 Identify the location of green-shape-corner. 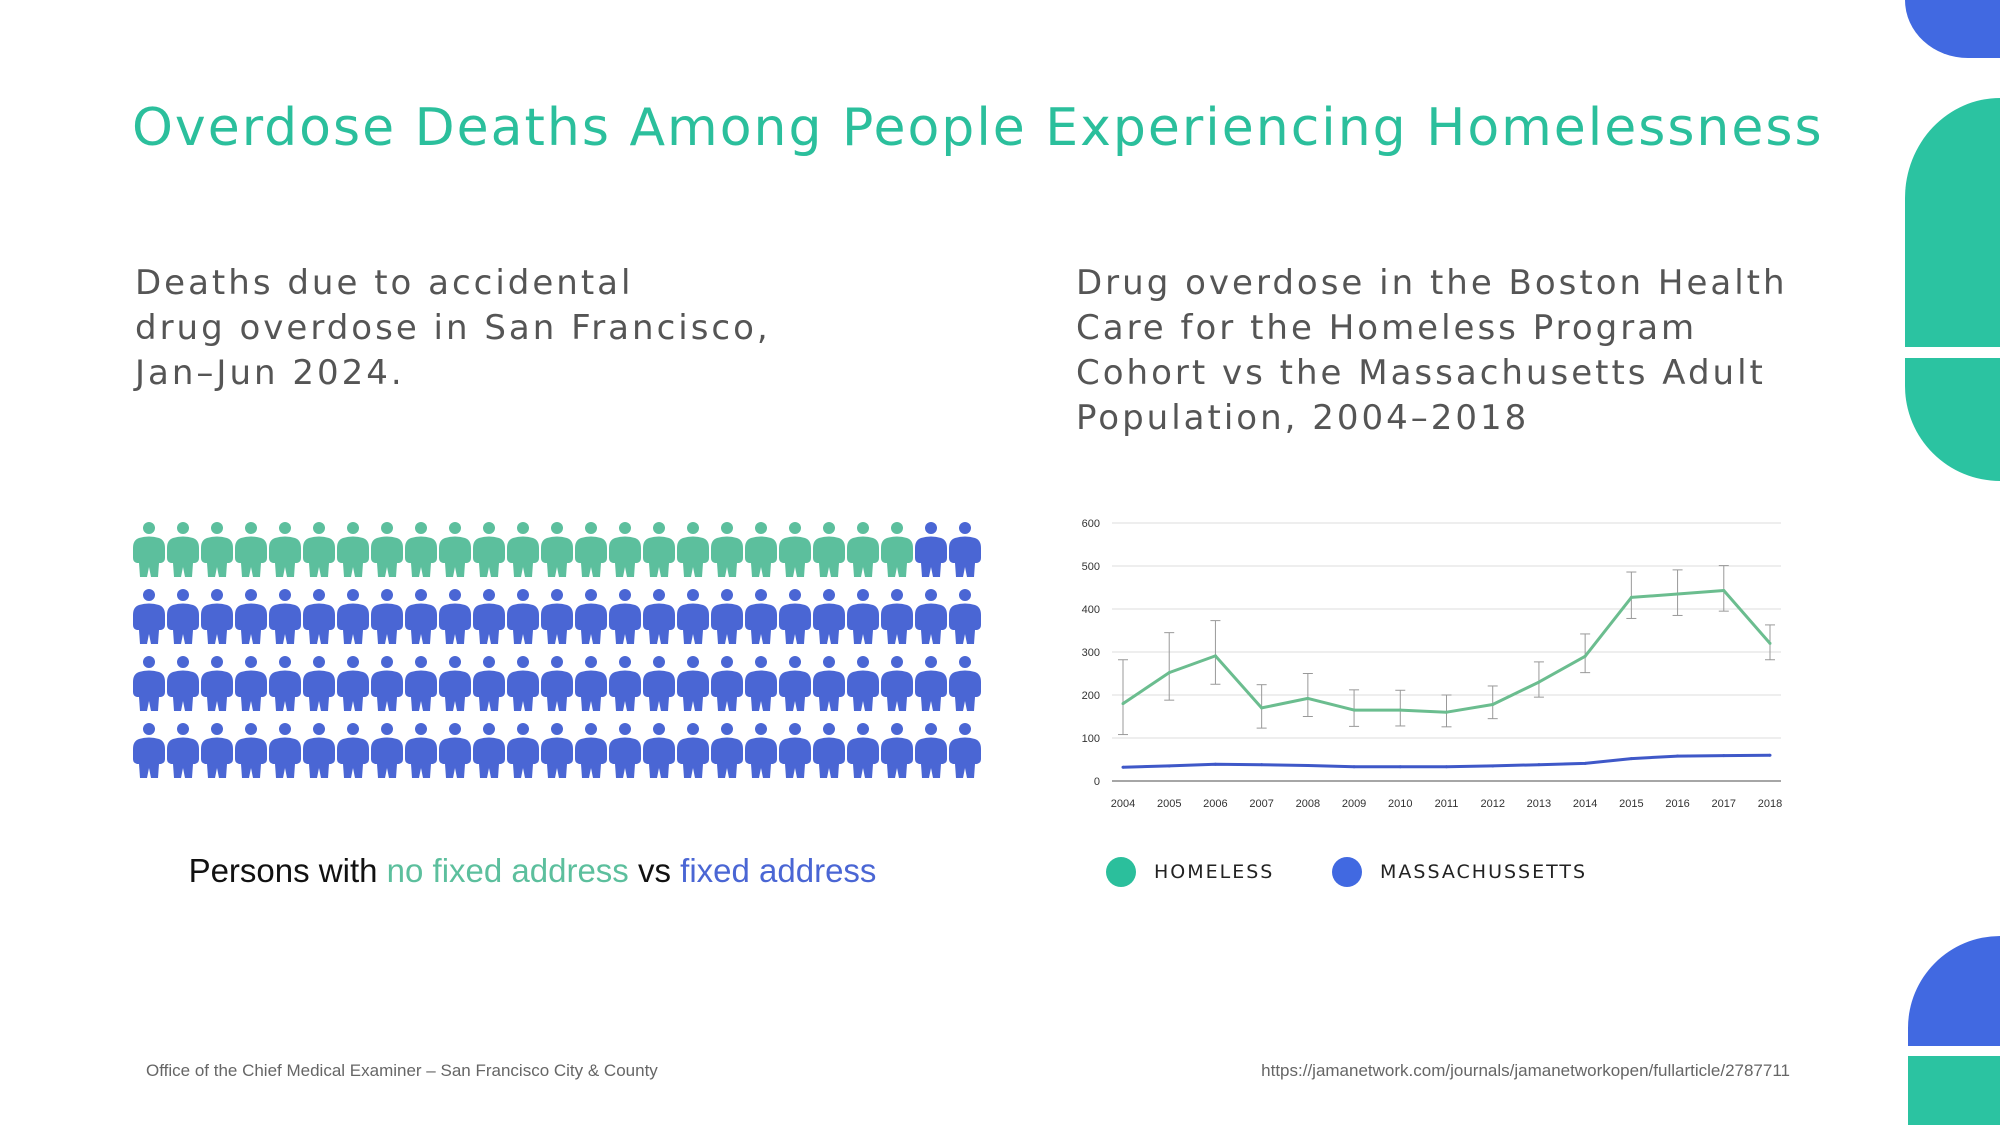
(1954, 1090).